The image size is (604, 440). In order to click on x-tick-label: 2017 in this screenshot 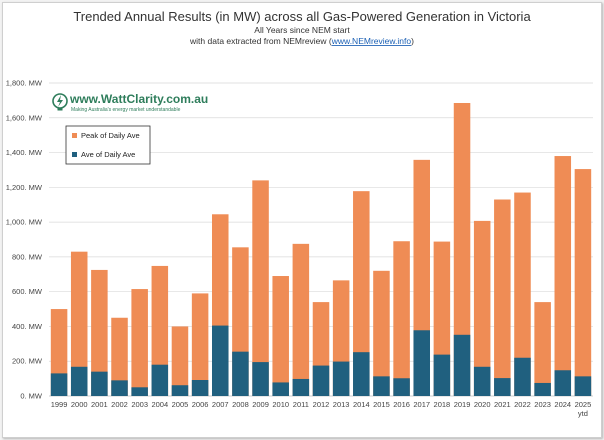, I will do `click(421, 404)`.